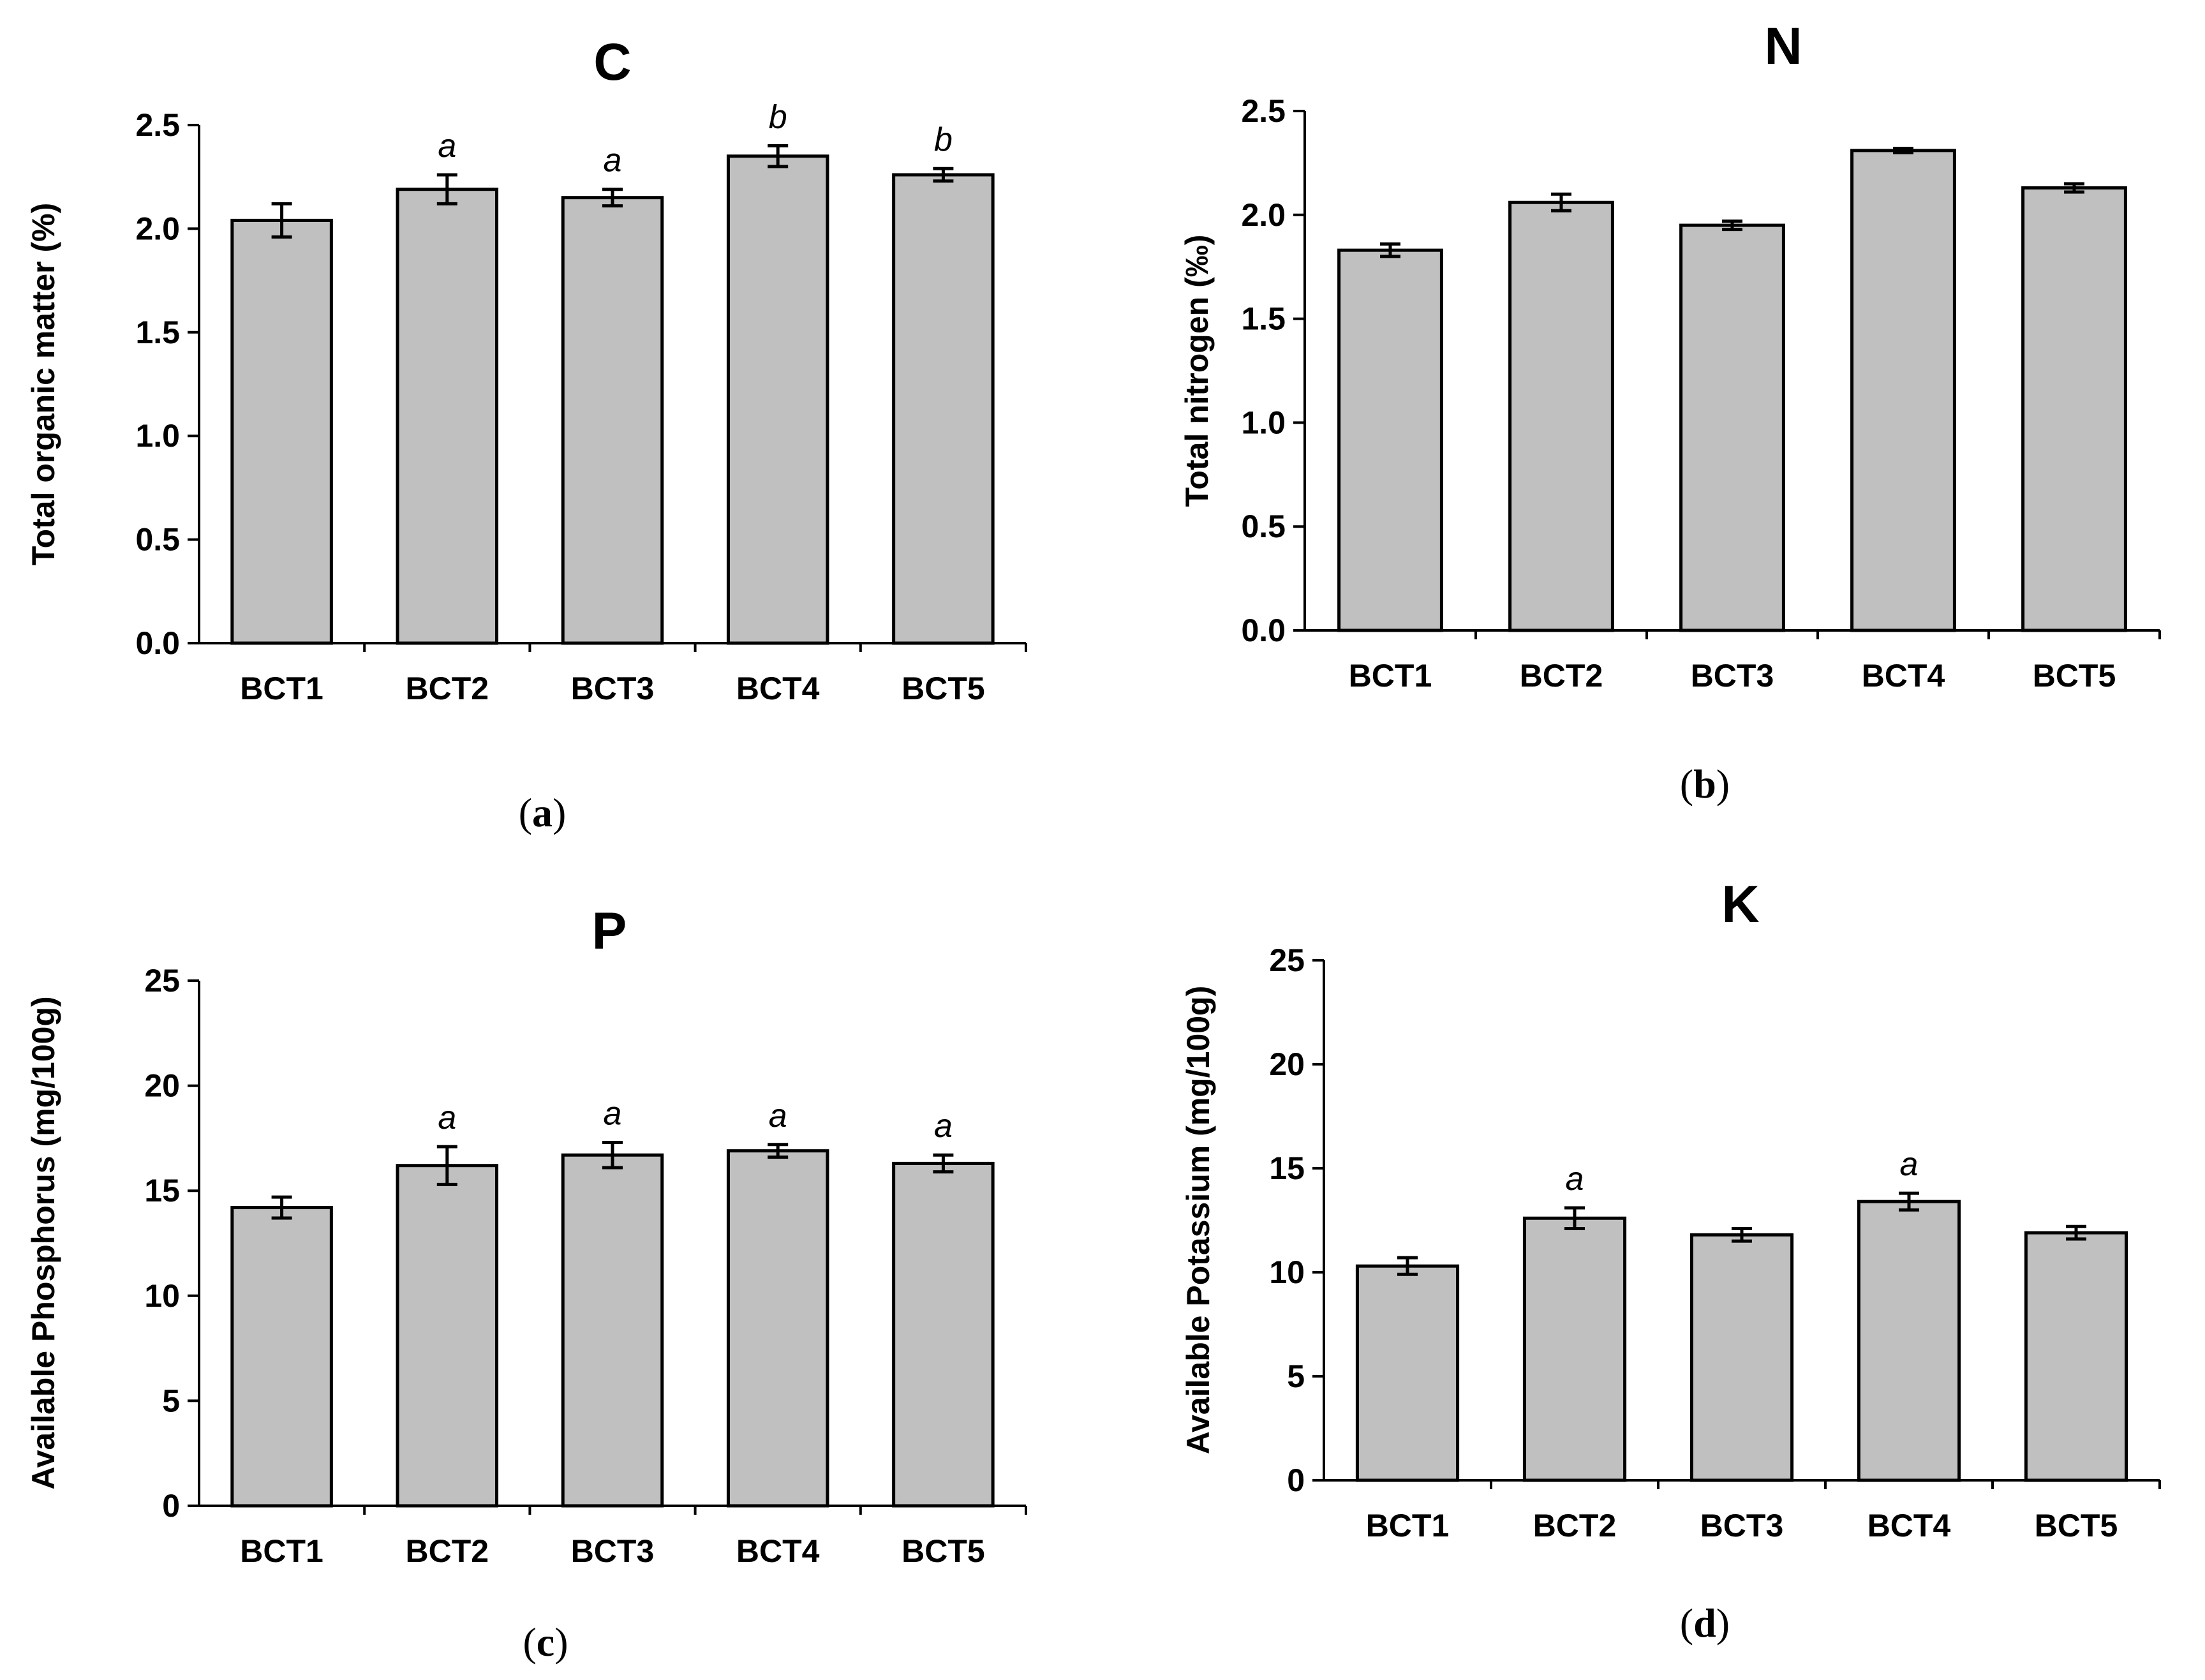  I want to click on chart-title: C, so click(612, 62).